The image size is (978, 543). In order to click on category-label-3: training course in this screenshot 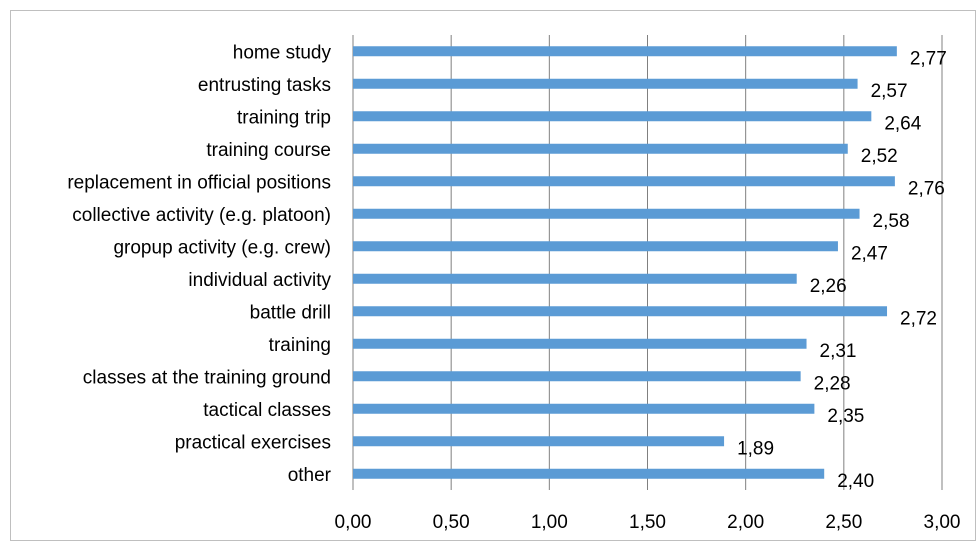, I will do `click(268, 150)`.